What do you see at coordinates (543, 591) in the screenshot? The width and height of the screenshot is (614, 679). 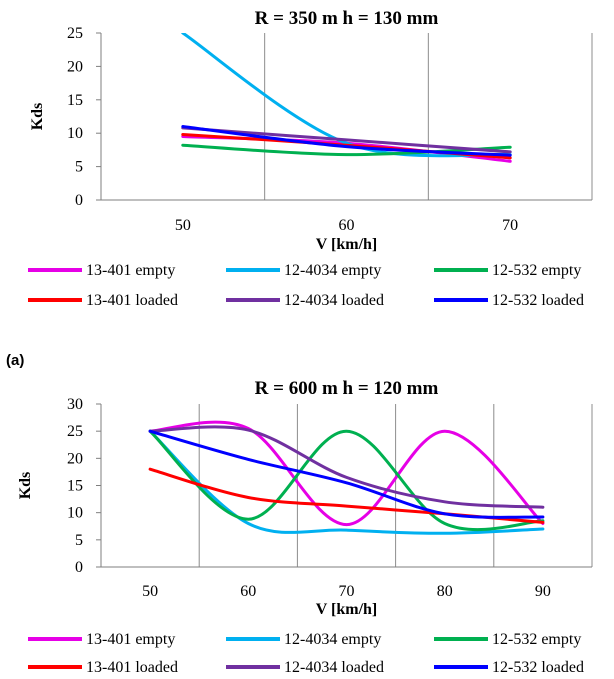 I see `x-tick-label: 90` at bounding box center [543, 591].